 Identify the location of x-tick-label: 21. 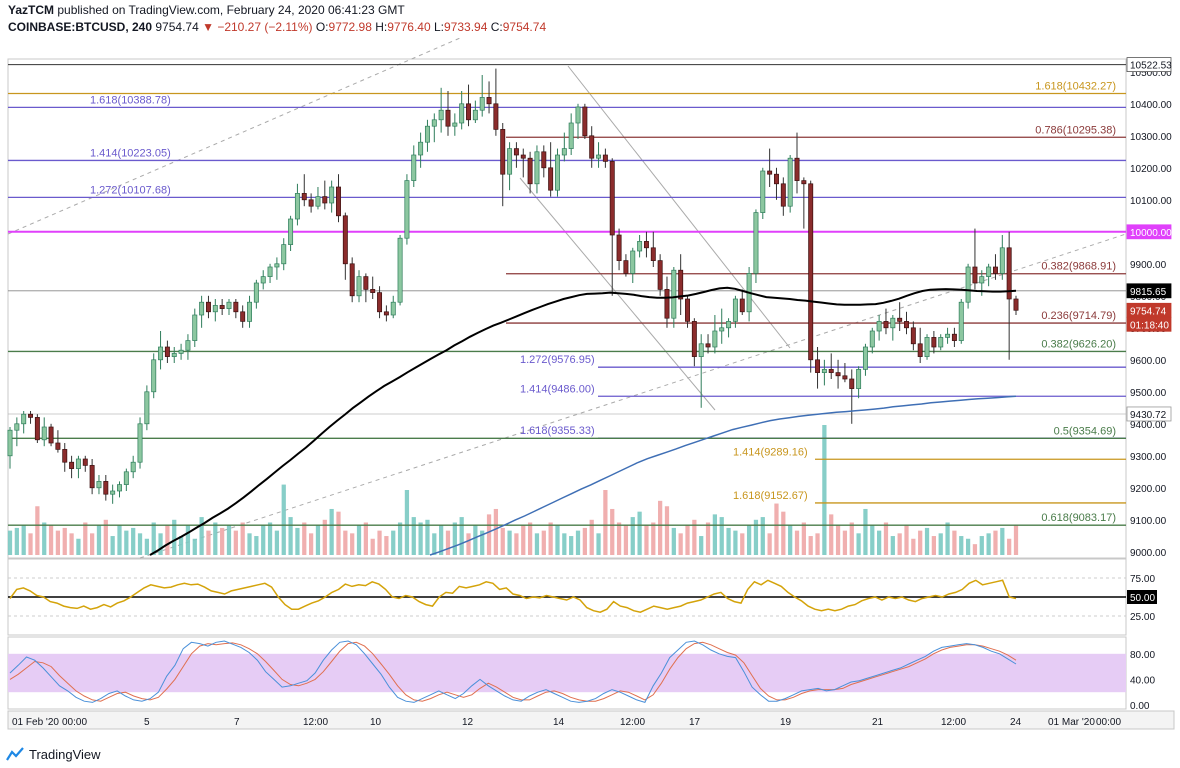
(878, 722).